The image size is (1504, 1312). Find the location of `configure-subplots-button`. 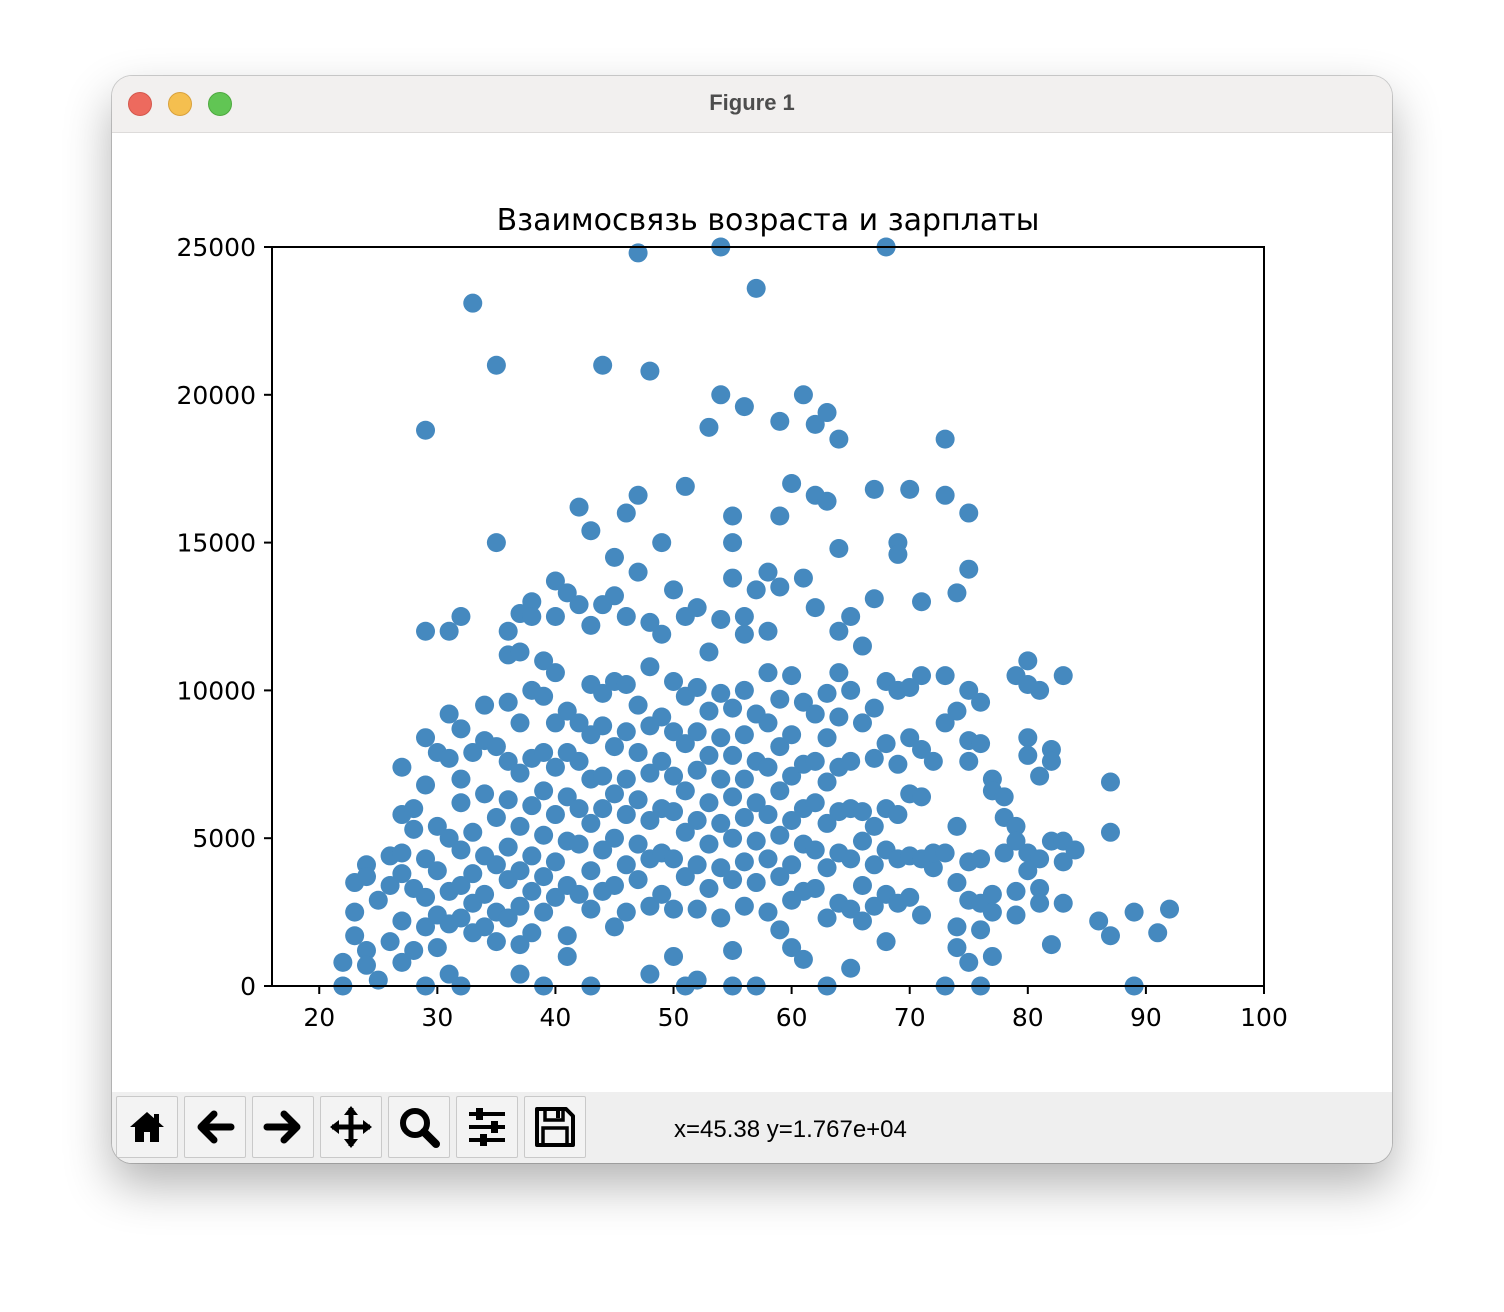

configure-subplots-button is located at coordinates (487, 1127).